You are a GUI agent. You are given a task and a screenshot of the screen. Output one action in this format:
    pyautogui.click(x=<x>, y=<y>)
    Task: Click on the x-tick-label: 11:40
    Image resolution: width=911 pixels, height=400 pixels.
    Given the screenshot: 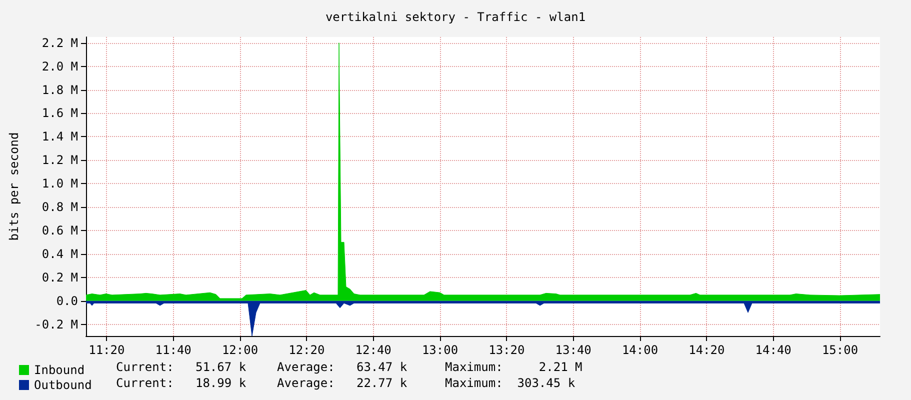 What is the action you would take?
    pyautogui.click(x=173, y=350)
    